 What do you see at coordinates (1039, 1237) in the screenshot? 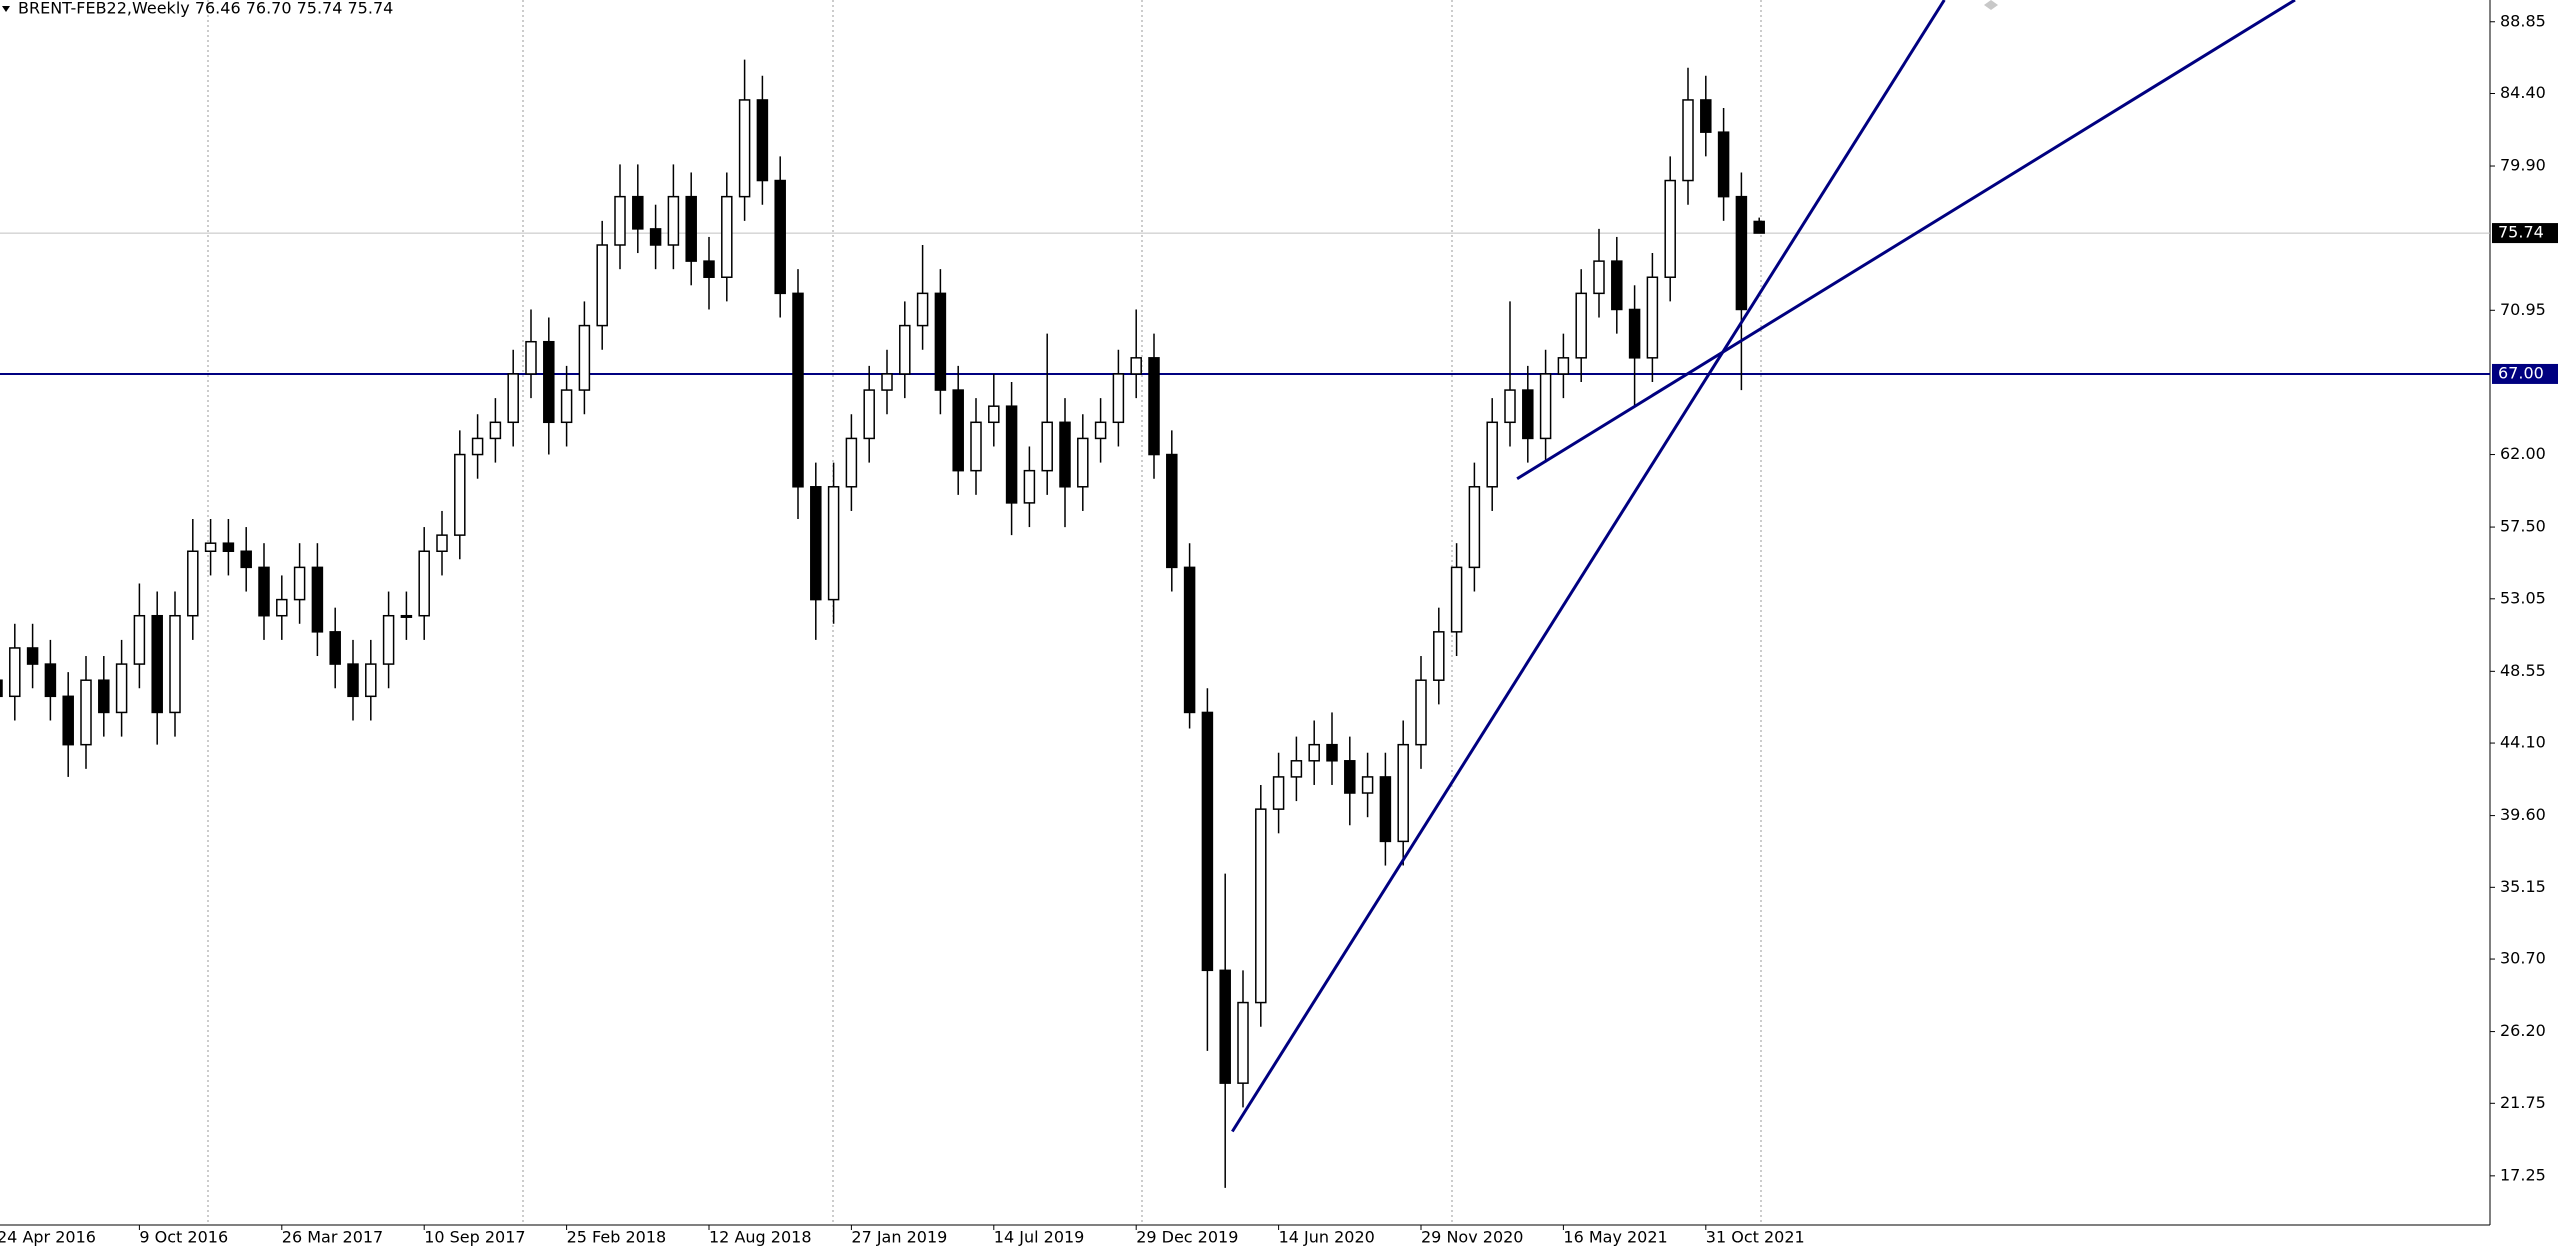
I see `x-tick-label: 14 Jul 2019` at bounding box center [1039, 1237].